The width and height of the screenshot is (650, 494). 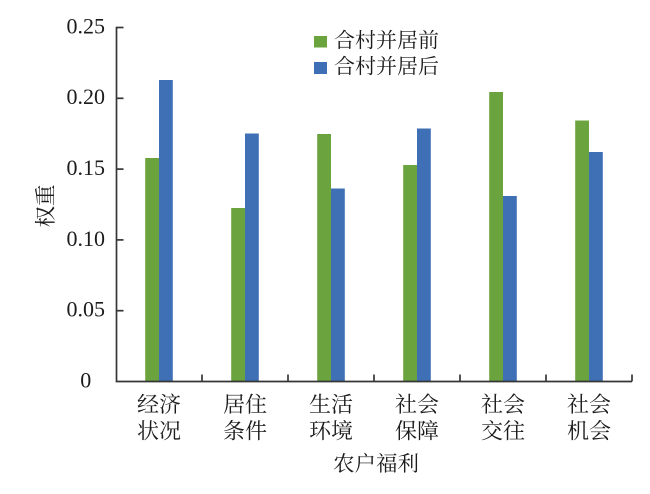 What do you see at coordinates (86, 25) in the screenshot?
I see `svg-text: 0.25` at bounding box center [86, 25].